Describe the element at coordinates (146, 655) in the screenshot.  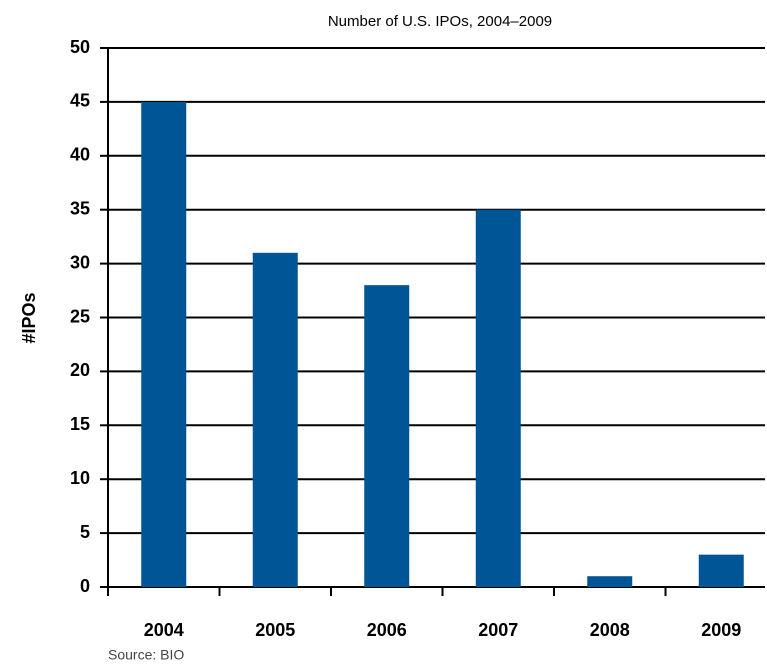
I see `source-note: Source: BIO` at that location.